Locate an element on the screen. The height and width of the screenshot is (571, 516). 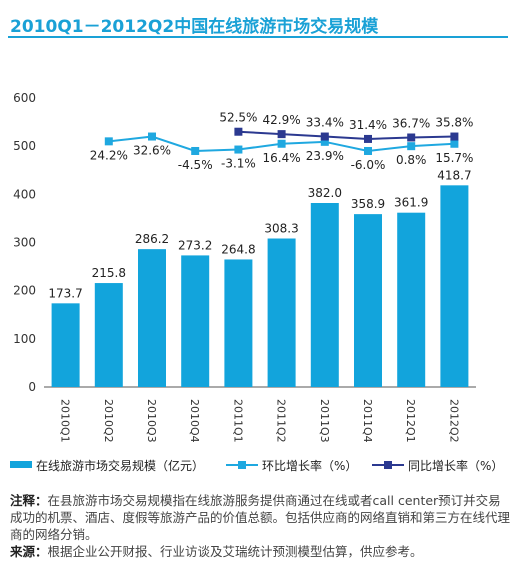
yoy-label: 33.4% is located at coordinates (325, 123).